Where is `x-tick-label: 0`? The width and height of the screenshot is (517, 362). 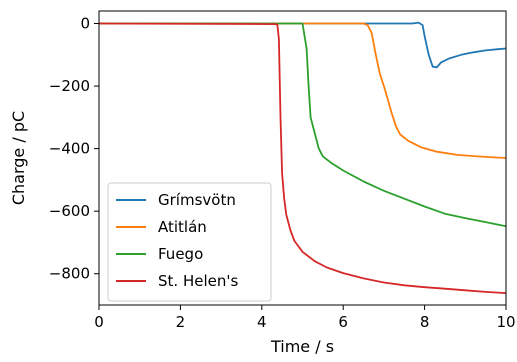 x-tick-label: 0 is located at coordinates (99, 322).